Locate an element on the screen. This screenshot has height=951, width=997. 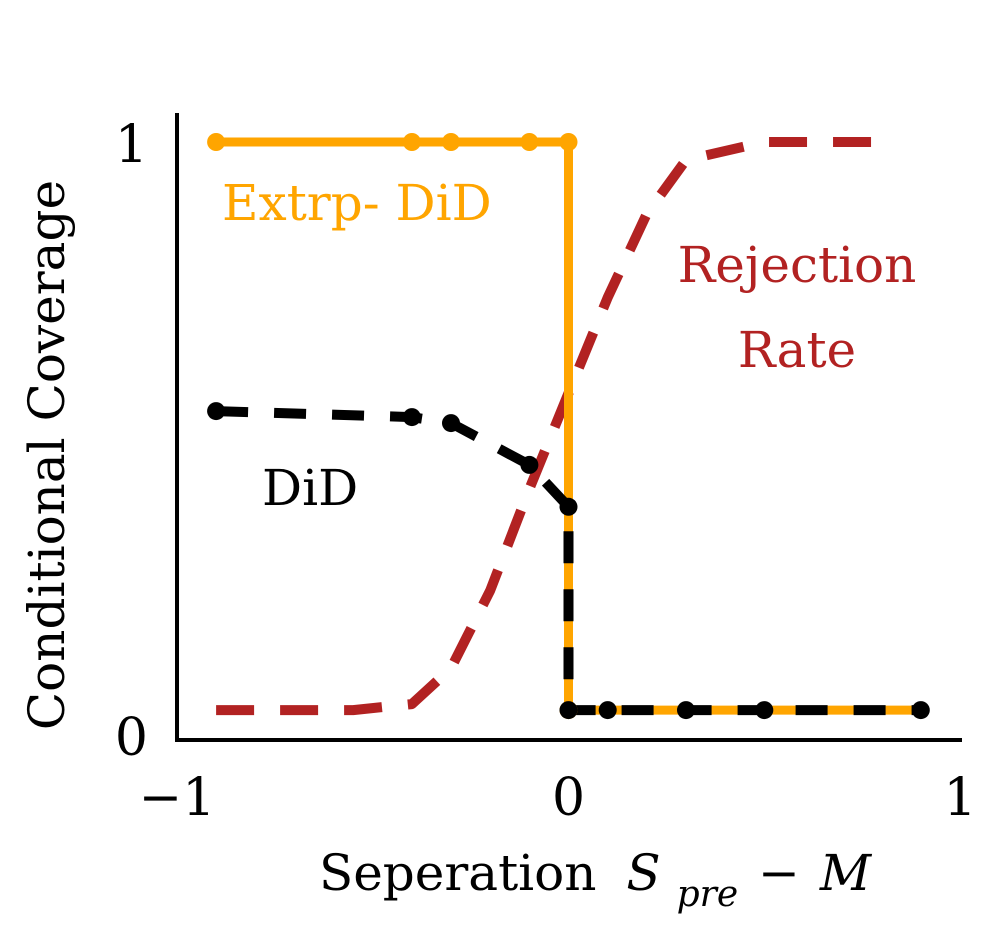
x-tick-label: 1 is located at coordinates (959, 798).